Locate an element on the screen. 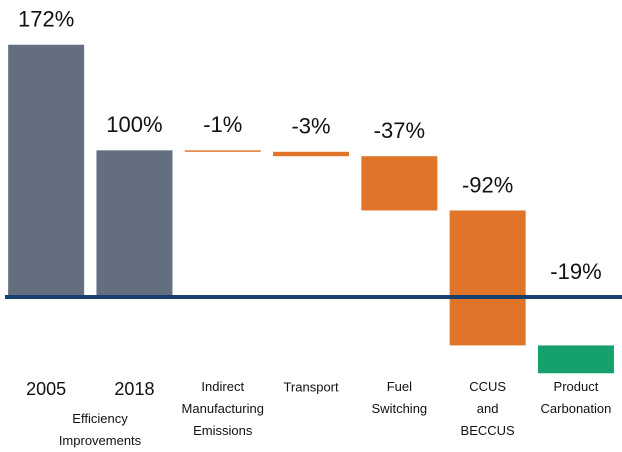 This screenshot has height=452, width=622. x-tick-label: Fuel Switching is located at coordinates (400, 397).